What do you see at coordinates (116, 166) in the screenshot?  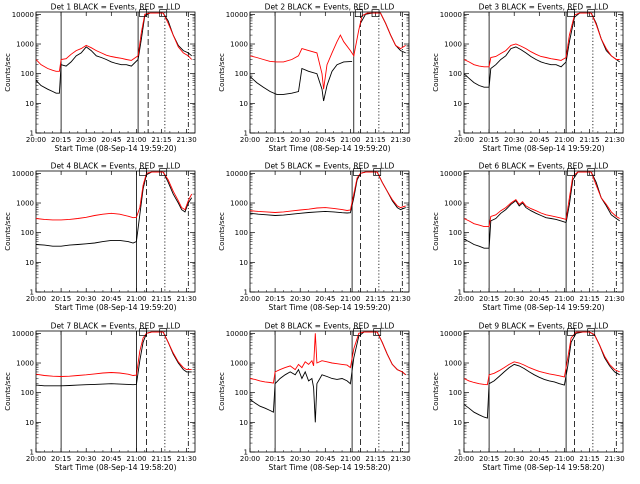 I see `panel-title: Det 4 BLACK = Events, RED = LLD` at bounding box center [116, 166].